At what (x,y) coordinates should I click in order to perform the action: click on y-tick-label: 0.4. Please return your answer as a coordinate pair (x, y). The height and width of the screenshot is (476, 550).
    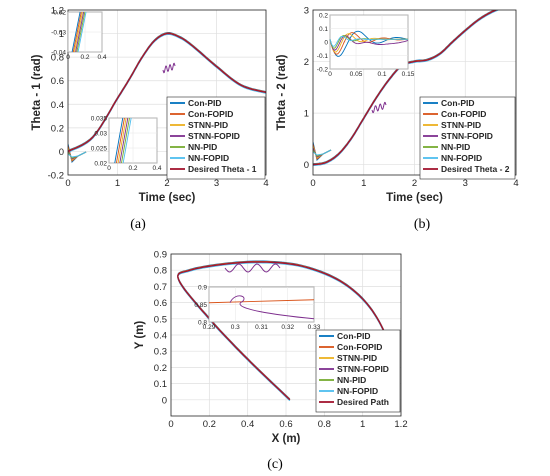
    Looking at the image, I should click on (57, 105).